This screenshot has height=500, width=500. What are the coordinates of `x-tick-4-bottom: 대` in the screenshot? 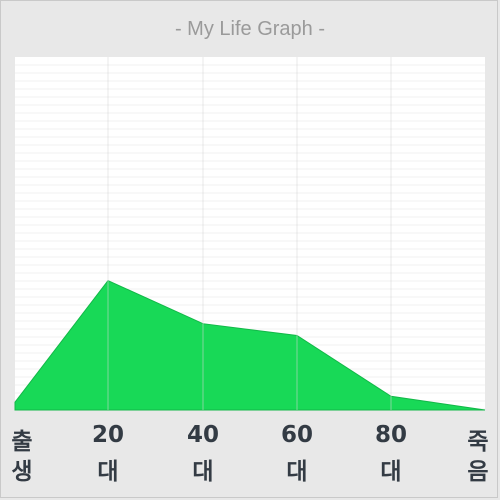 It's located at (391, 472).